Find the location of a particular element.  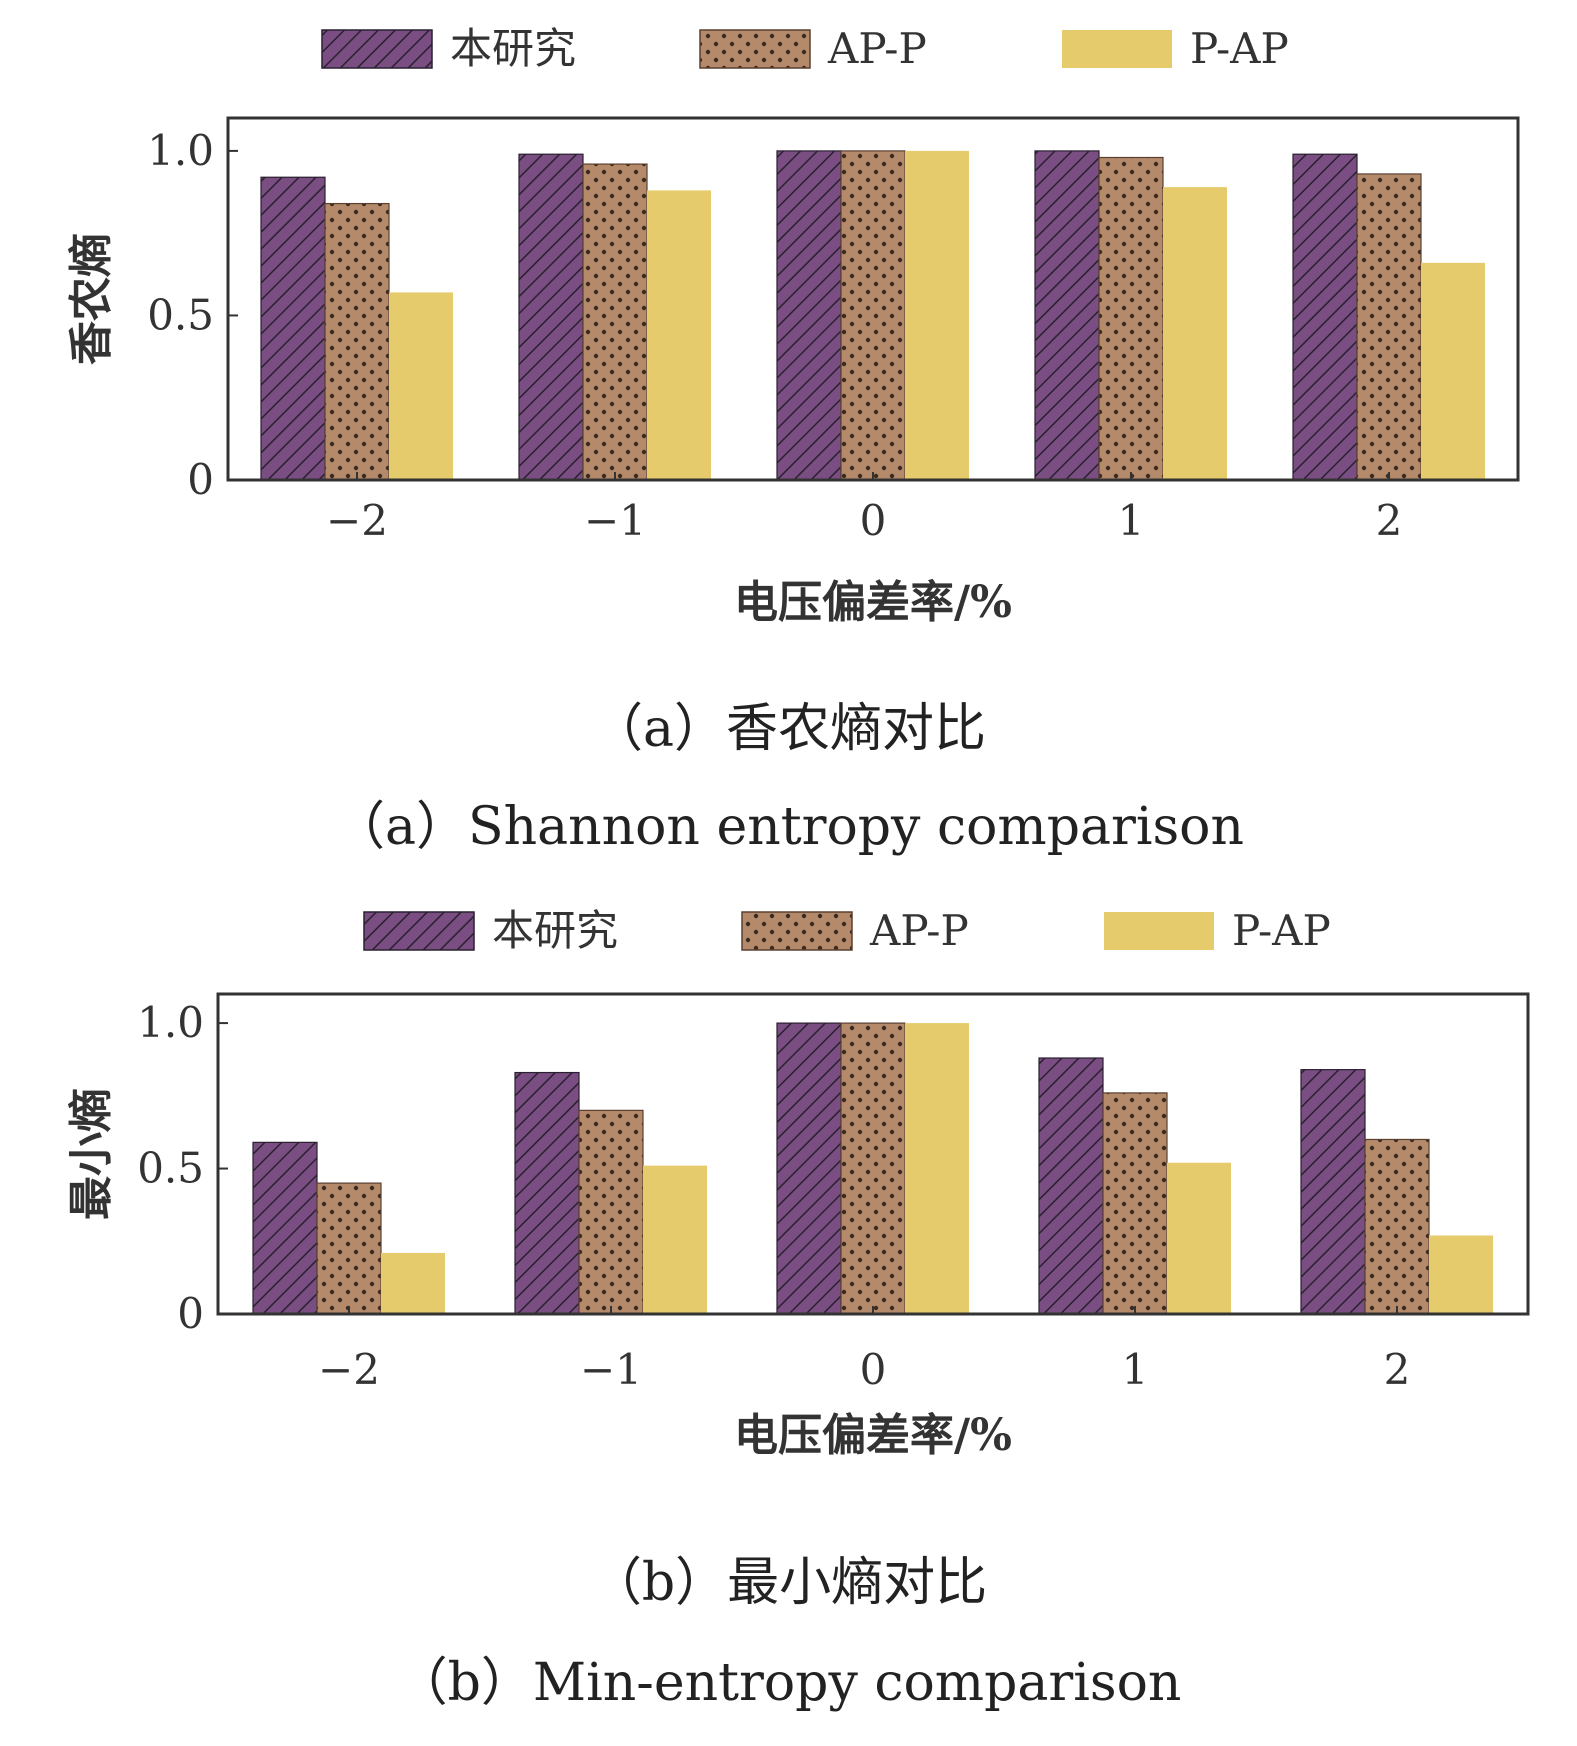

y-axis-label: 香农熵 is located at coordinates (91, 299).